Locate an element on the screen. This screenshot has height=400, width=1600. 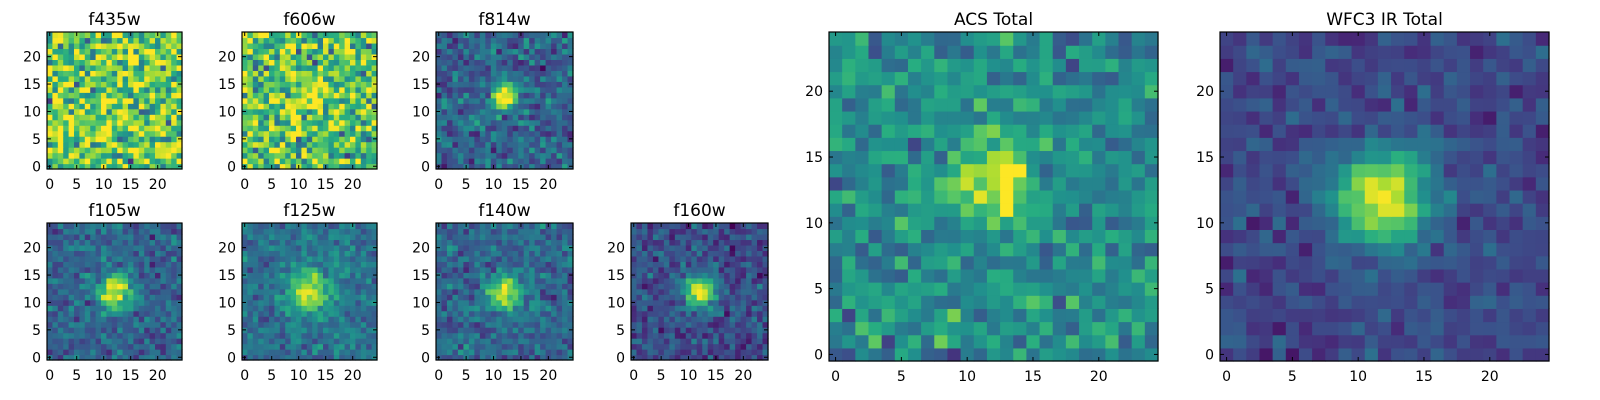
x-tick-label: 10 is located at coordinates (104, 376).